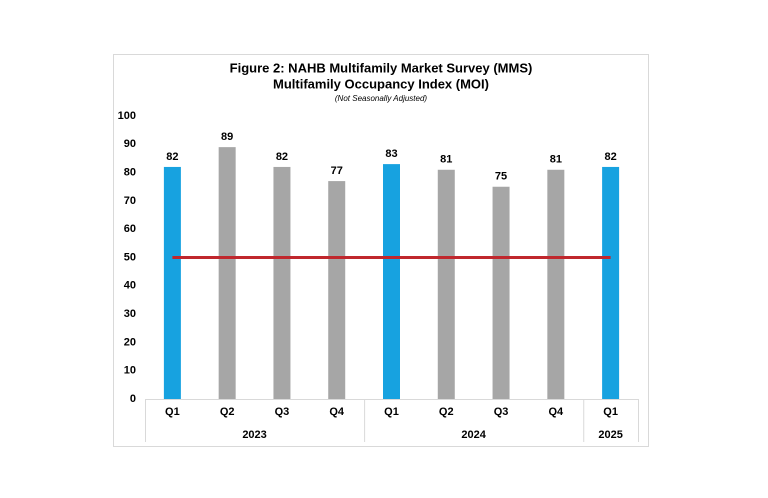  Describe the element at coordinates (130, 229) in the screenshot. I see `y-tick-label: 60` at that location.